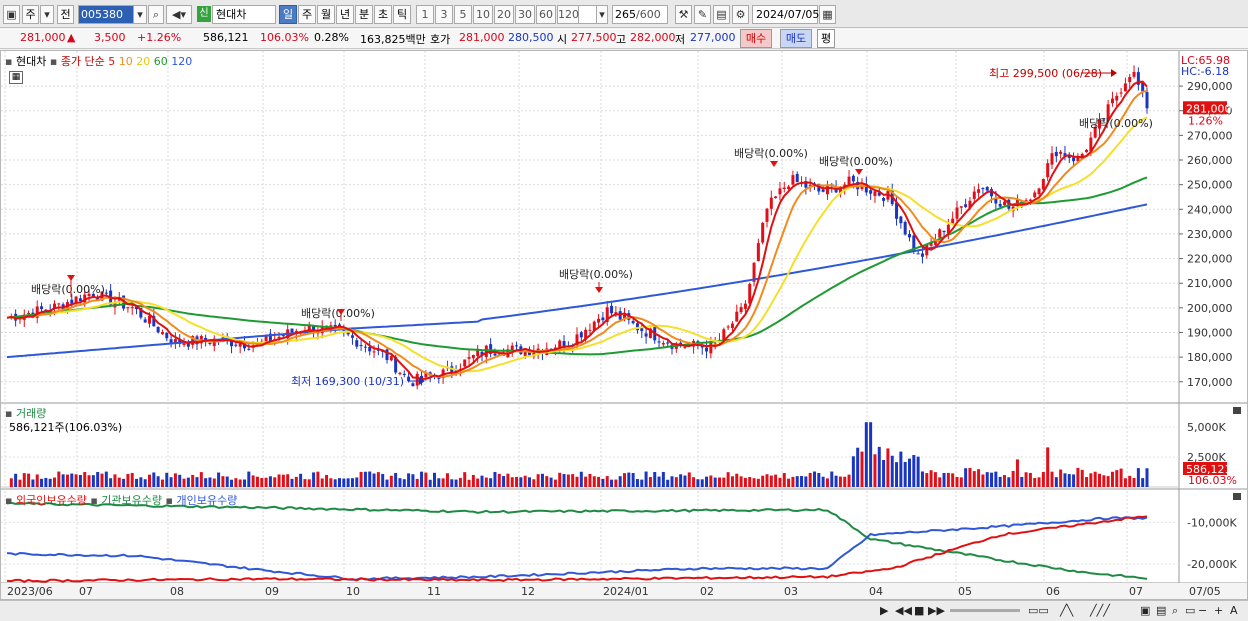 Image resolution: width=1248 pixels, height=621 pixels. I want to click on print-icon: ▤, so click(1161, 610).